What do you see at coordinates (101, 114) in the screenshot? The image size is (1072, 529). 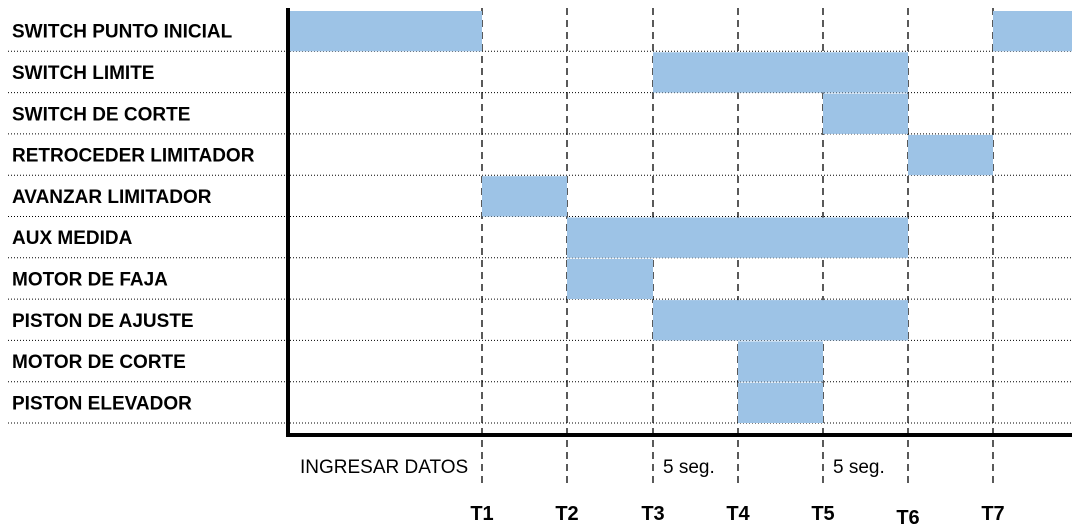 I see `signal-label: SWITCH DE CORTE` at bounding box center [101, 114].